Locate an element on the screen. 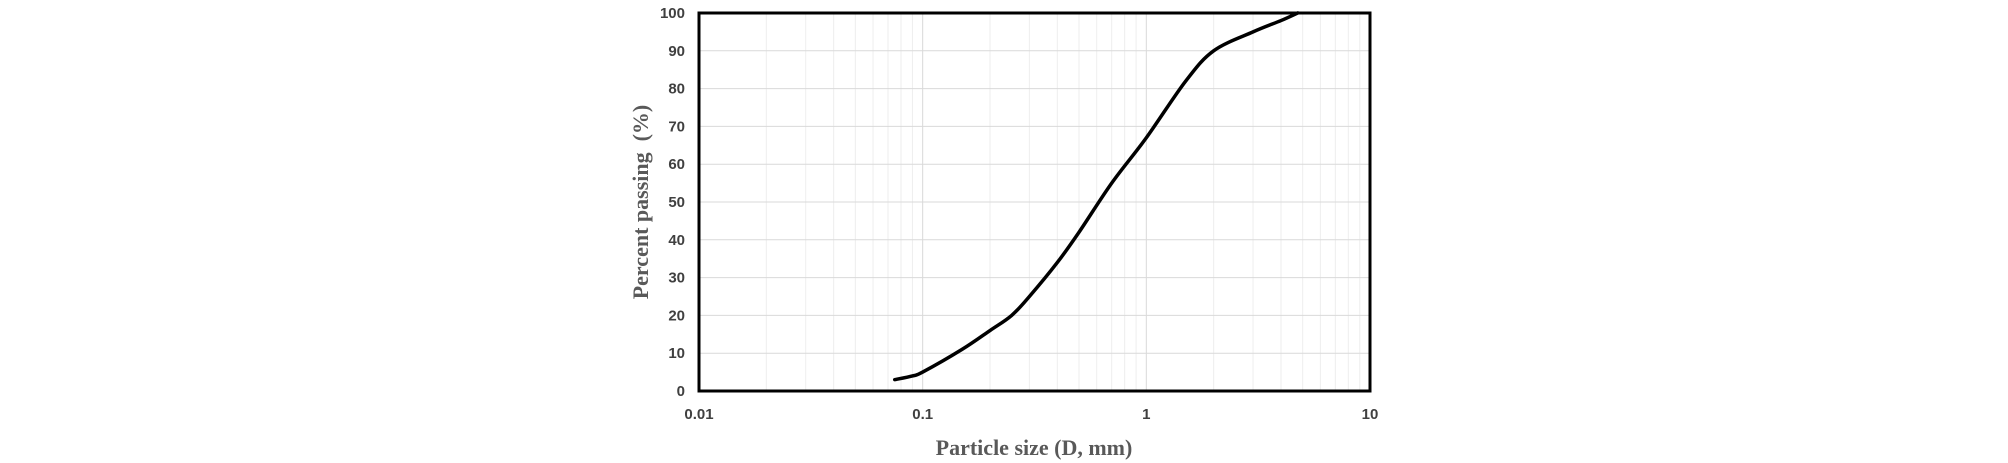  y-axis-title: Percent passing (%) is located at coordinates (640, 202).